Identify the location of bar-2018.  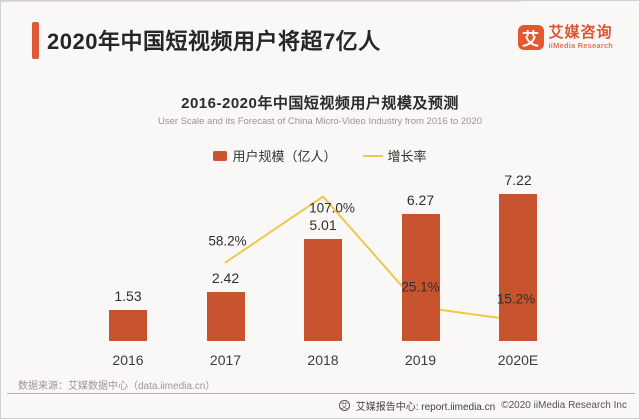
(323, 290).